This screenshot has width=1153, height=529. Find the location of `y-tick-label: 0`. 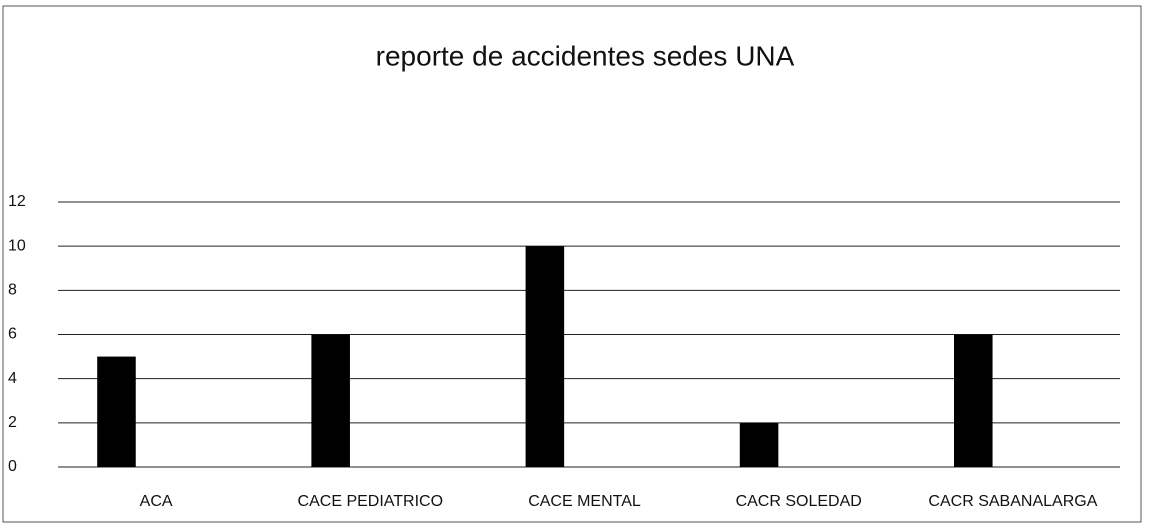

y-tick-label: 0 is located at coordinates (12, 466).